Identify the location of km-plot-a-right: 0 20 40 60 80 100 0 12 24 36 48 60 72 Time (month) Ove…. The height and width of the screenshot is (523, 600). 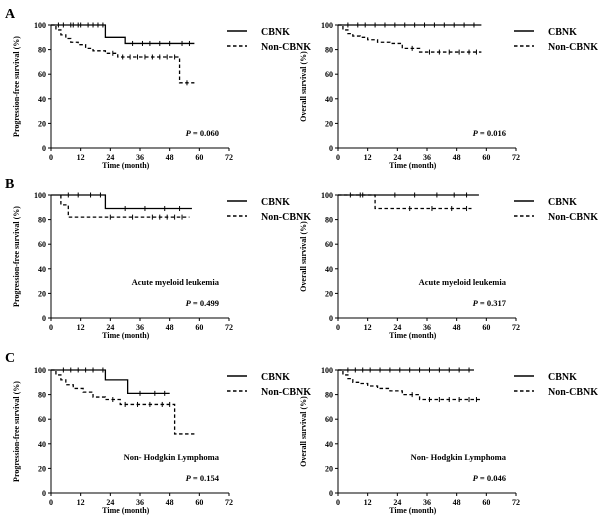
(448, 95).